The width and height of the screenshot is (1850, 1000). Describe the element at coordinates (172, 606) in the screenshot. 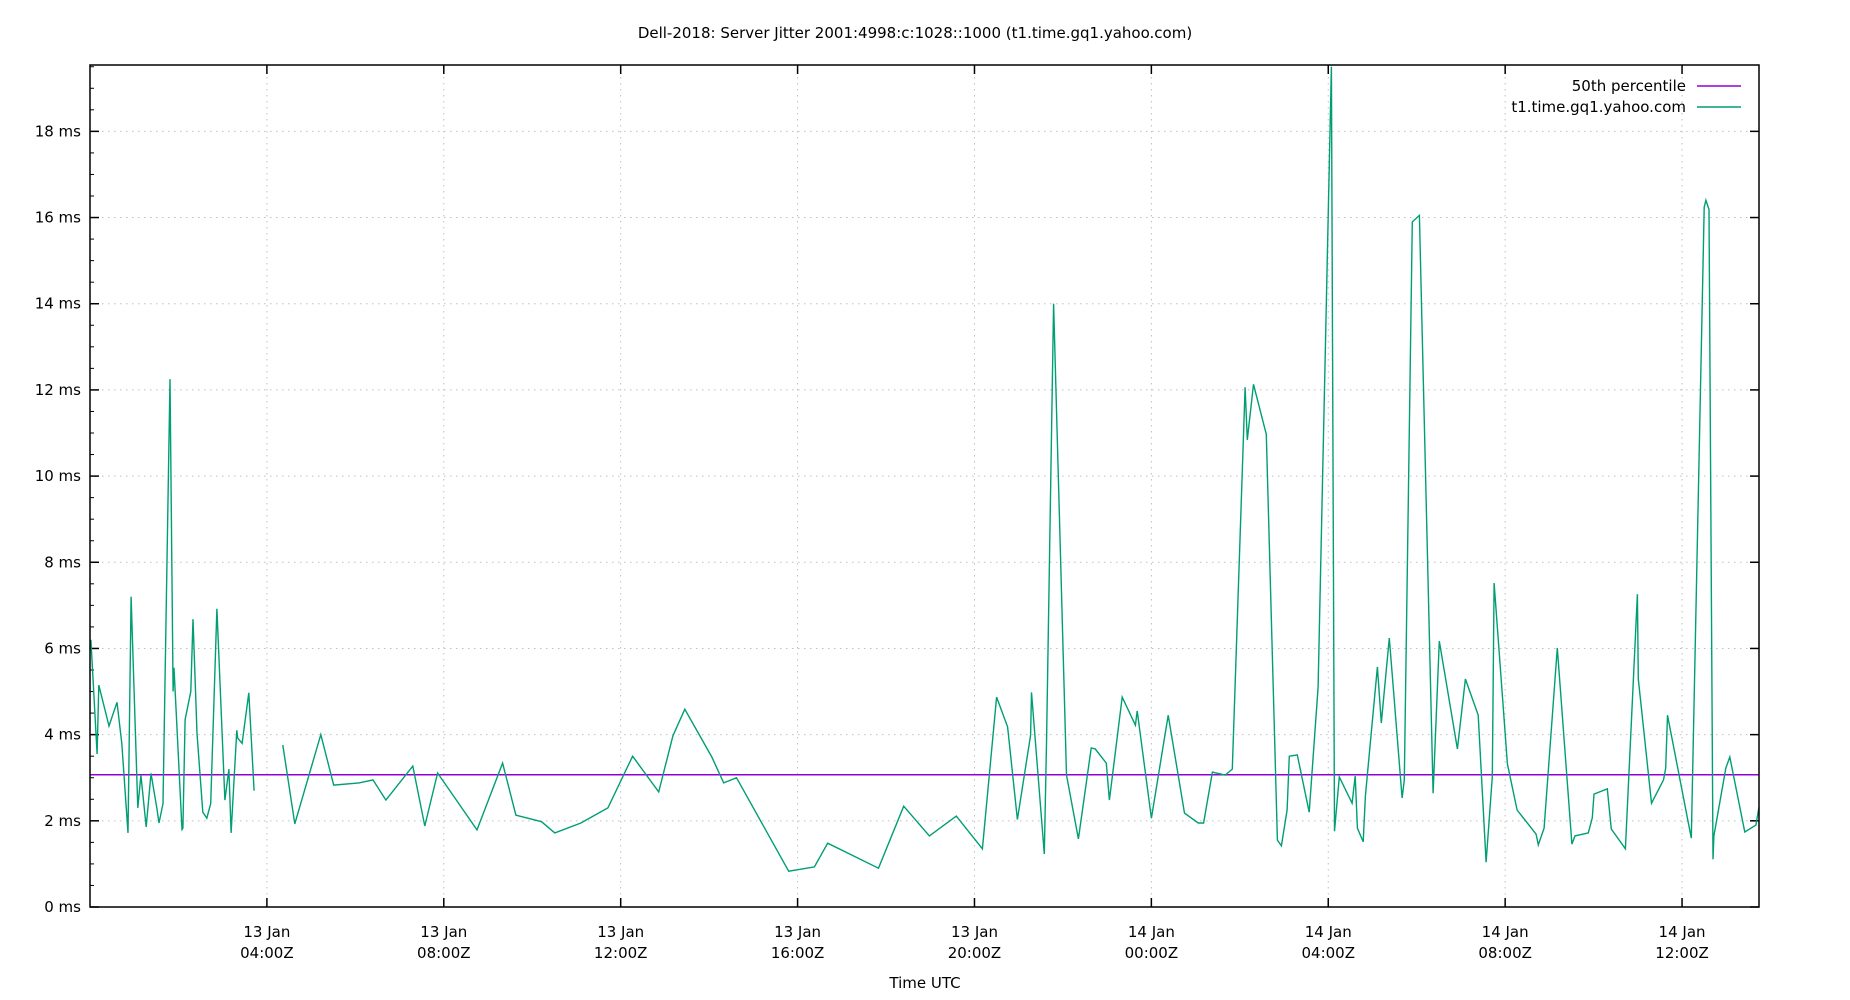

I see `jitter-series-line` at that location.